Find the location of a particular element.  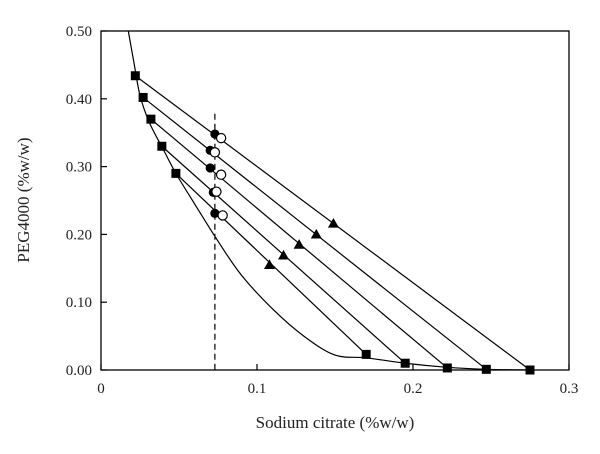

y-tick-label: 0.30 is located at coordinates (79, 168).